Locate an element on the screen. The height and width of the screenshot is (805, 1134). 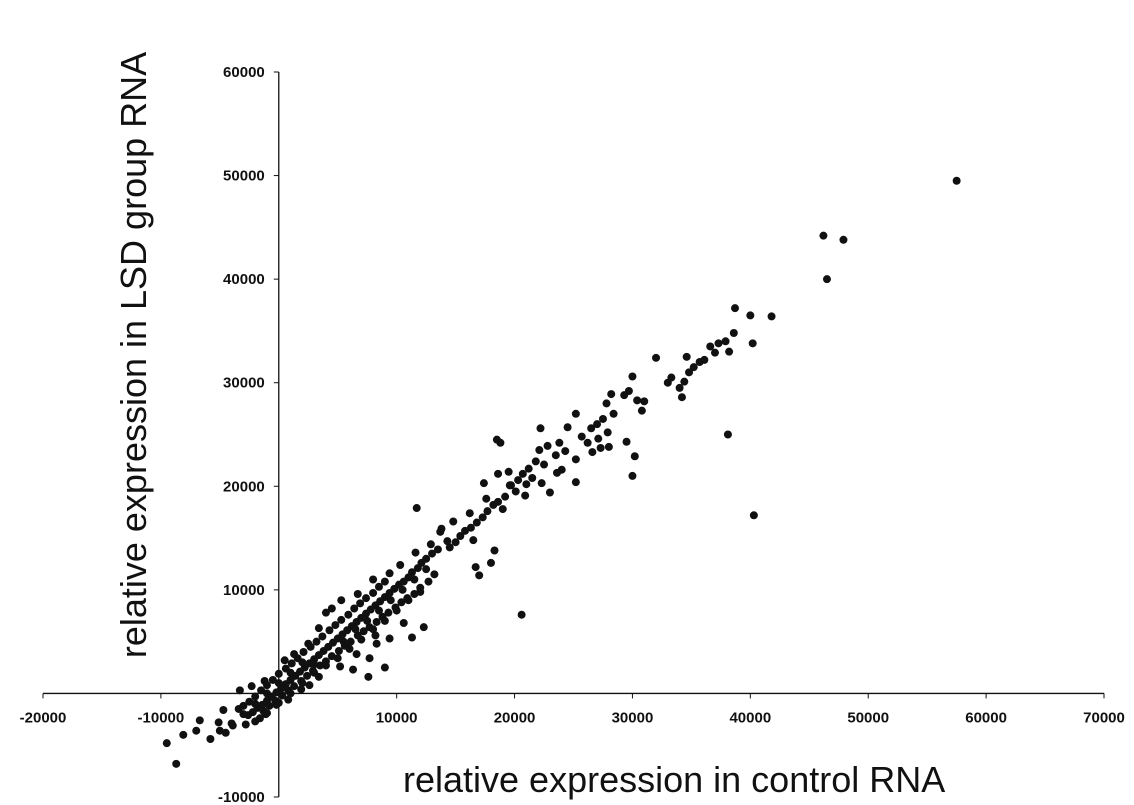
y-tick-label: 50000 is located at coordinates (244, 176).